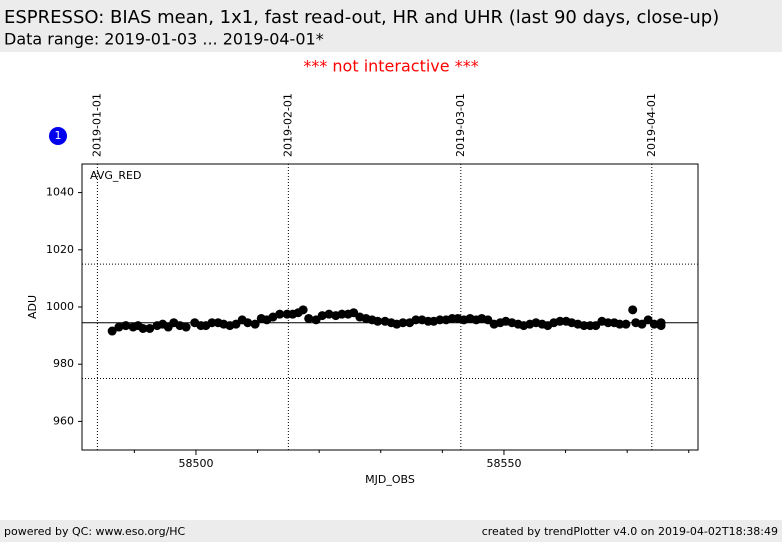 Image resolution: width=782 pixels, height=542 pixels. What do you see at coordinates (503, 463) in the screenshot?
I see `x-tick-label: 58550` at bounding box center [503, 463].